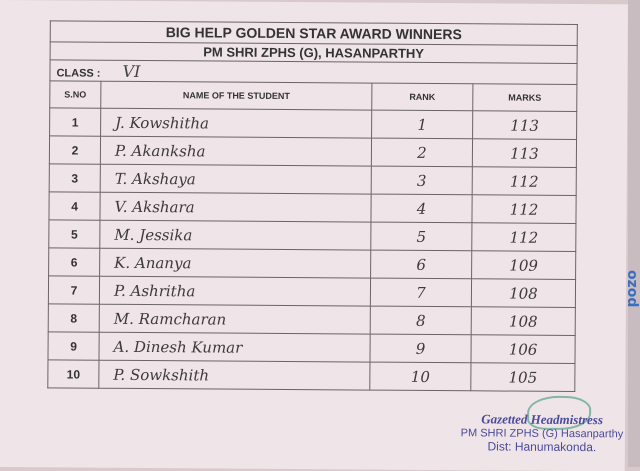  What do you see at coordinates (73, 346) in the screenshot?
I see `row-sno: 9` at bounding box center [73, 346].